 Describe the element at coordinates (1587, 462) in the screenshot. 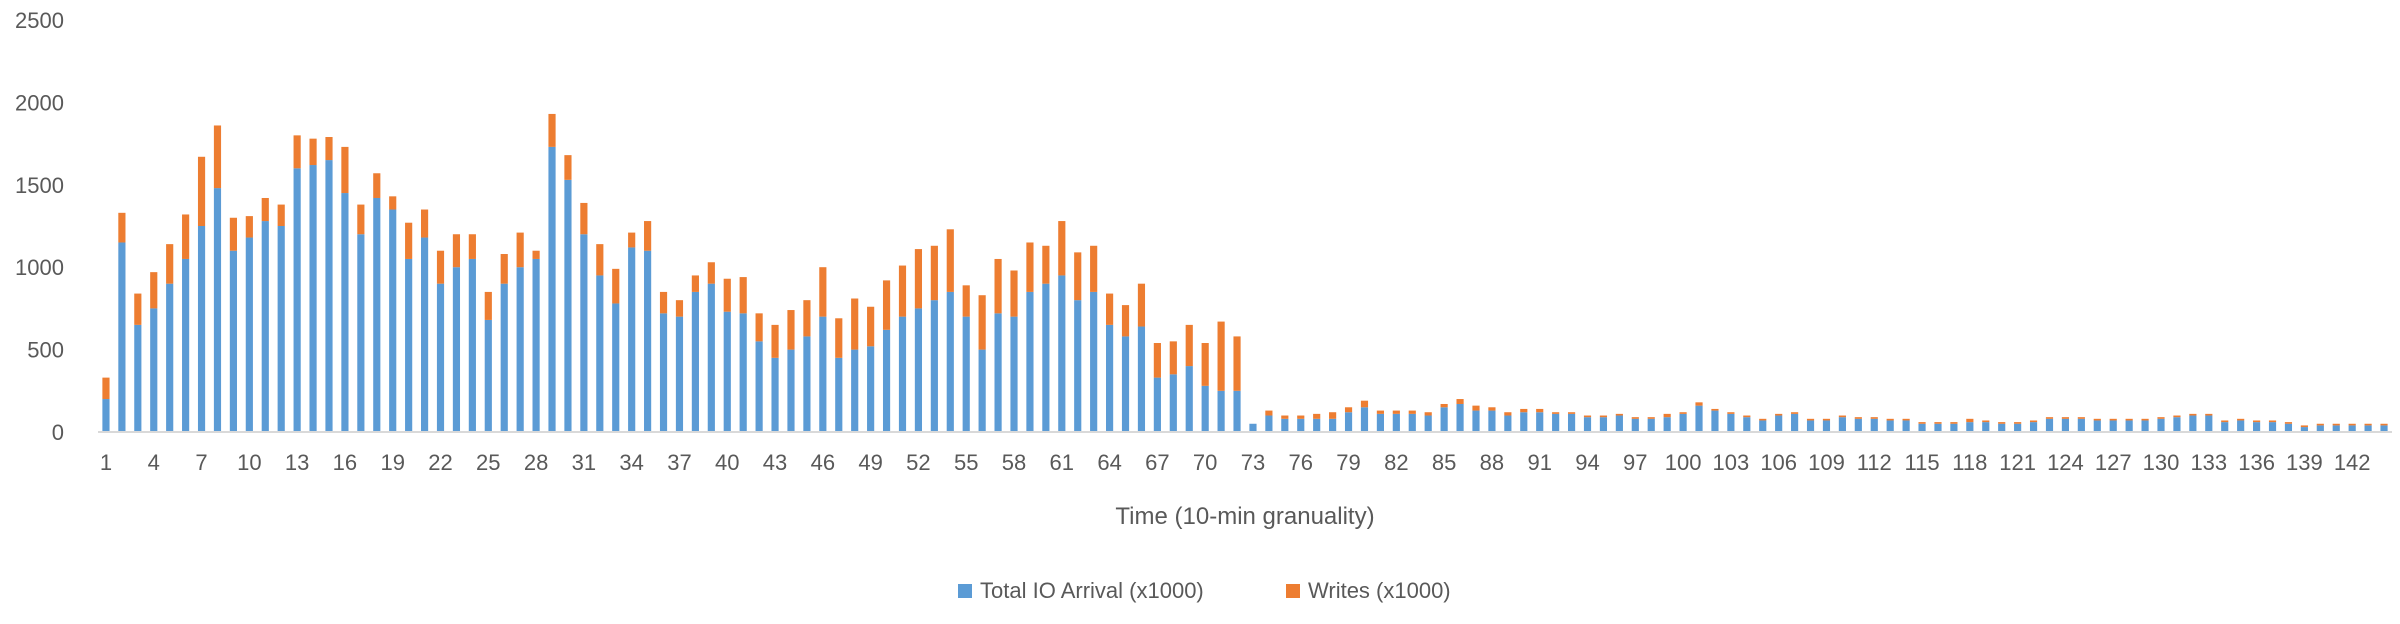

I see `x-tick-label: 94` at that location.